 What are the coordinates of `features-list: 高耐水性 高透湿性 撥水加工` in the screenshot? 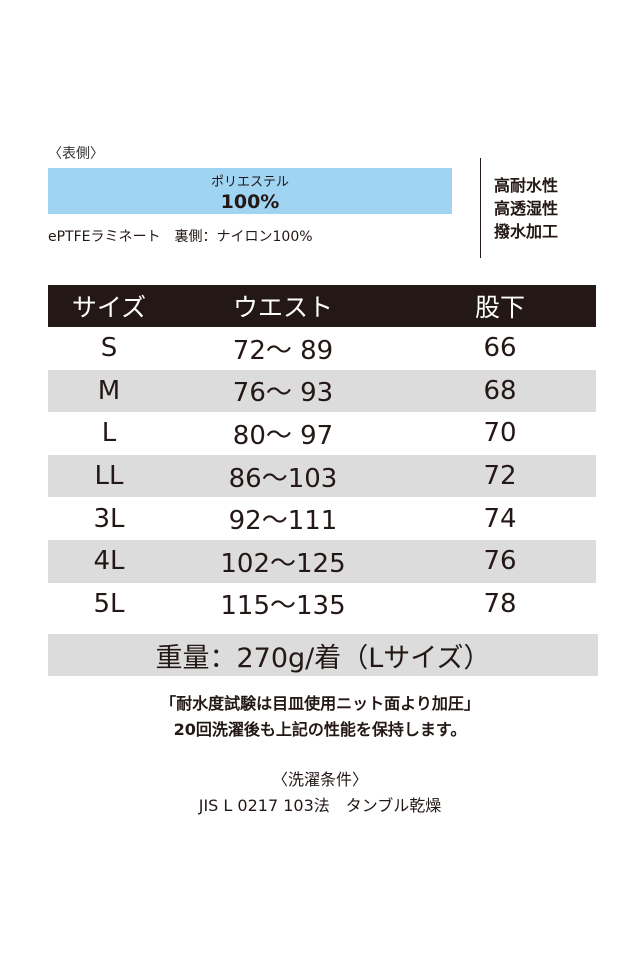 It's located at (526, 208).